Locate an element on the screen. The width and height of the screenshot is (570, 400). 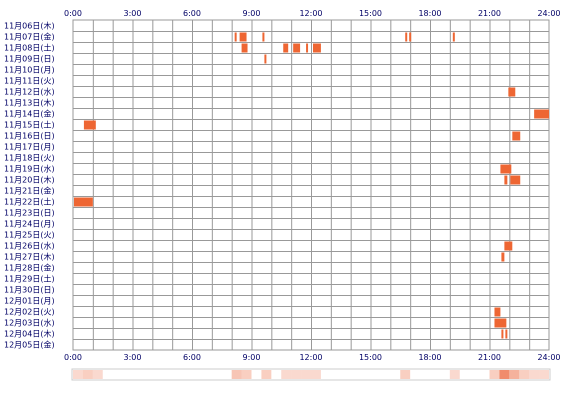
row-date-label: 11月08日(土) is located at coordinates (29, 48).